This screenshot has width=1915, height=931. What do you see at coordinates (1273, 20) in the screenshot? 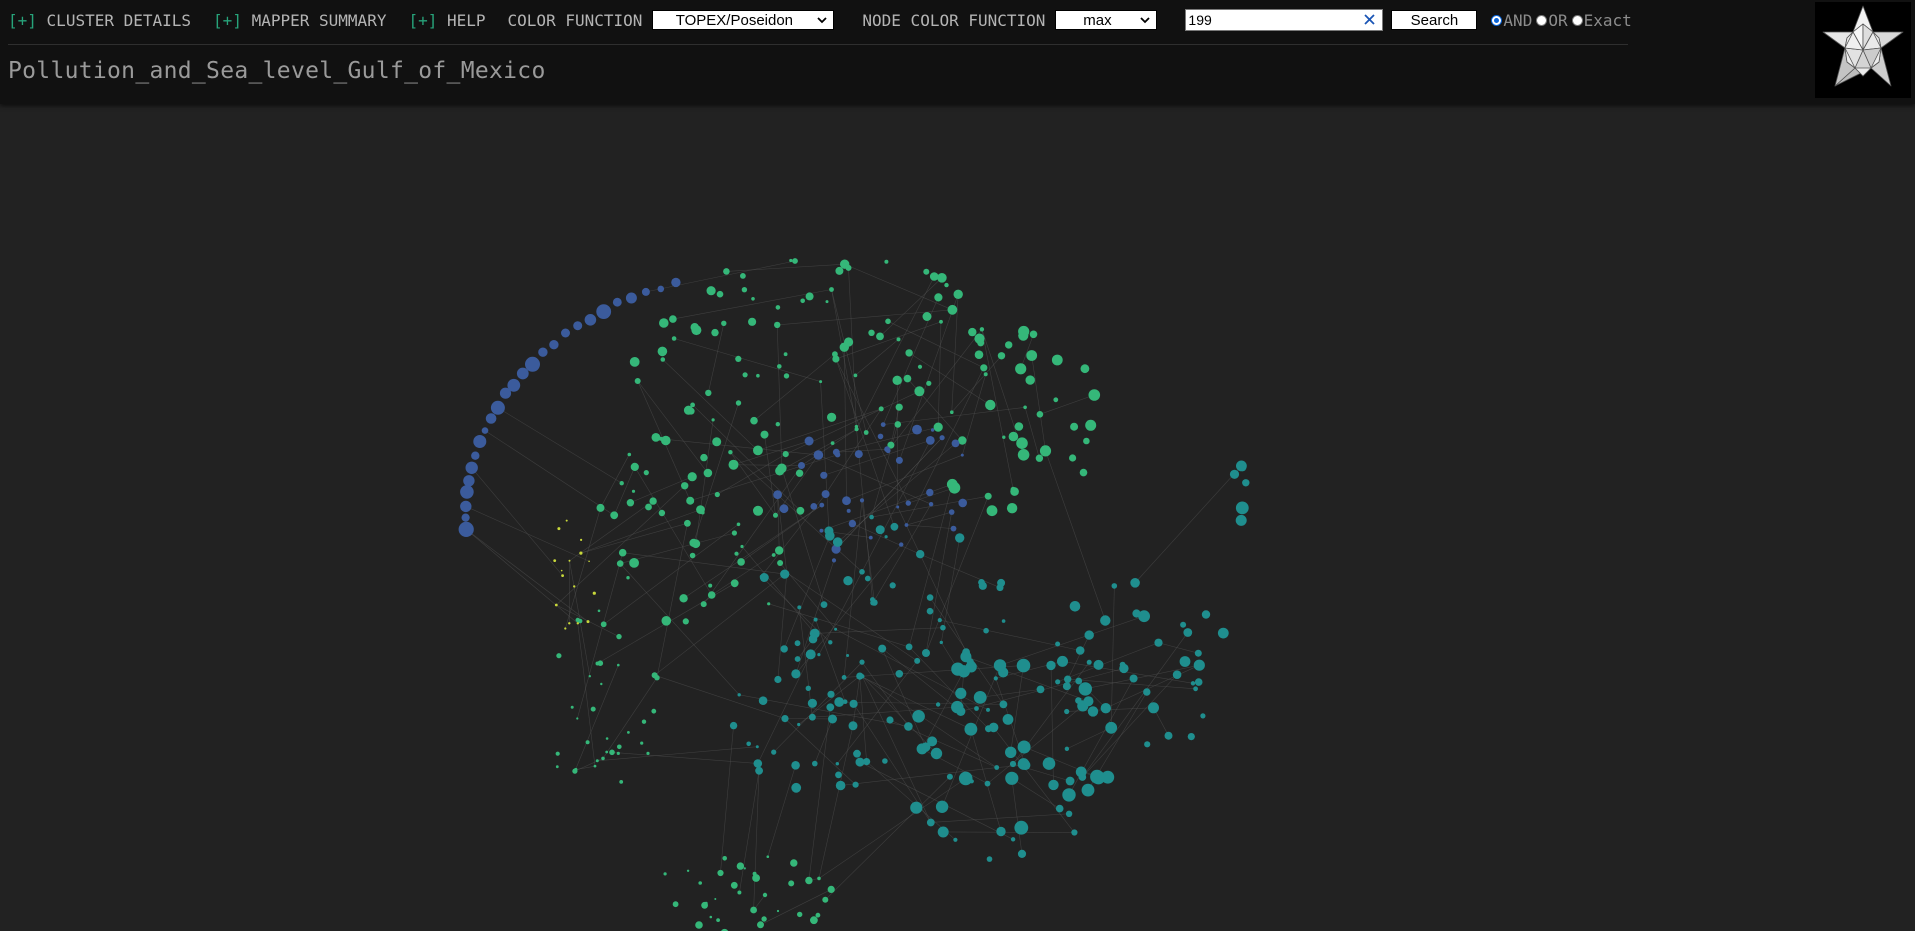
I see `search-input` at bounding box center [1273, 20].